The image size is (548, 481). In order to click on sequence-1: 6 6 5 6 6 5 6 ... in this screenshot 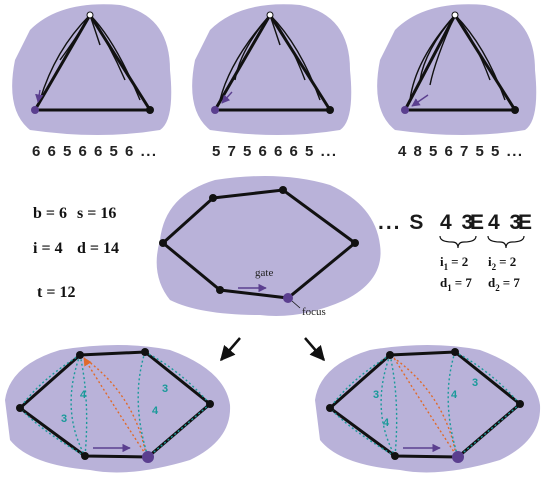, I will do `click(95, 151)`.